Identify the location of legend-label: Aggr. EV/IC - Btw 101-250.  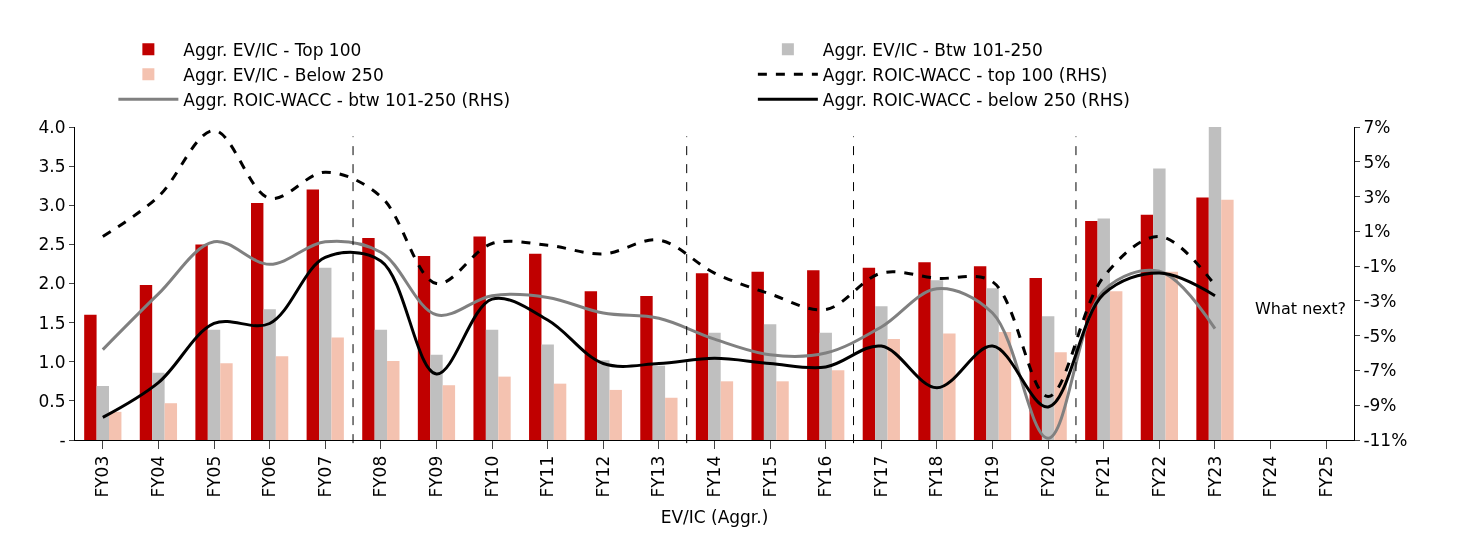
(932, 49).